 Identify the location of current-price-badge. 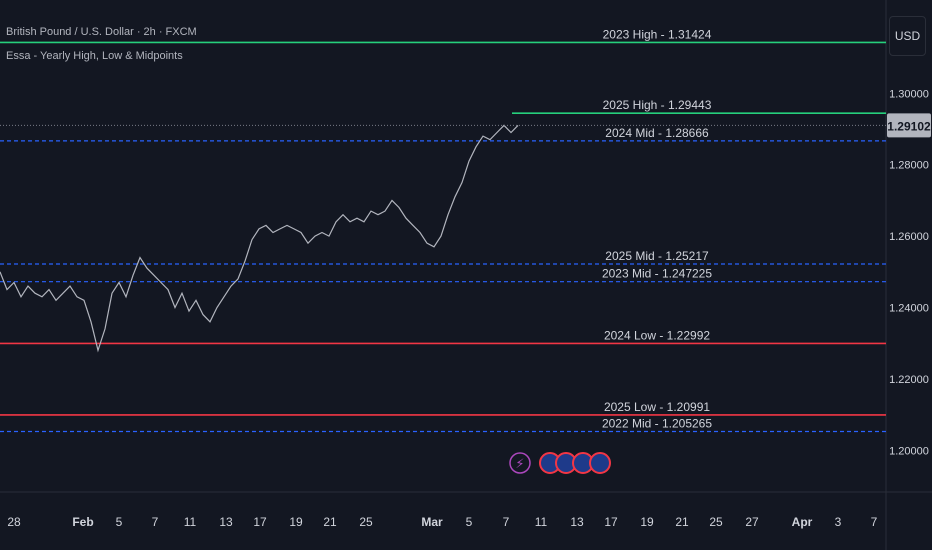
(909, 125).